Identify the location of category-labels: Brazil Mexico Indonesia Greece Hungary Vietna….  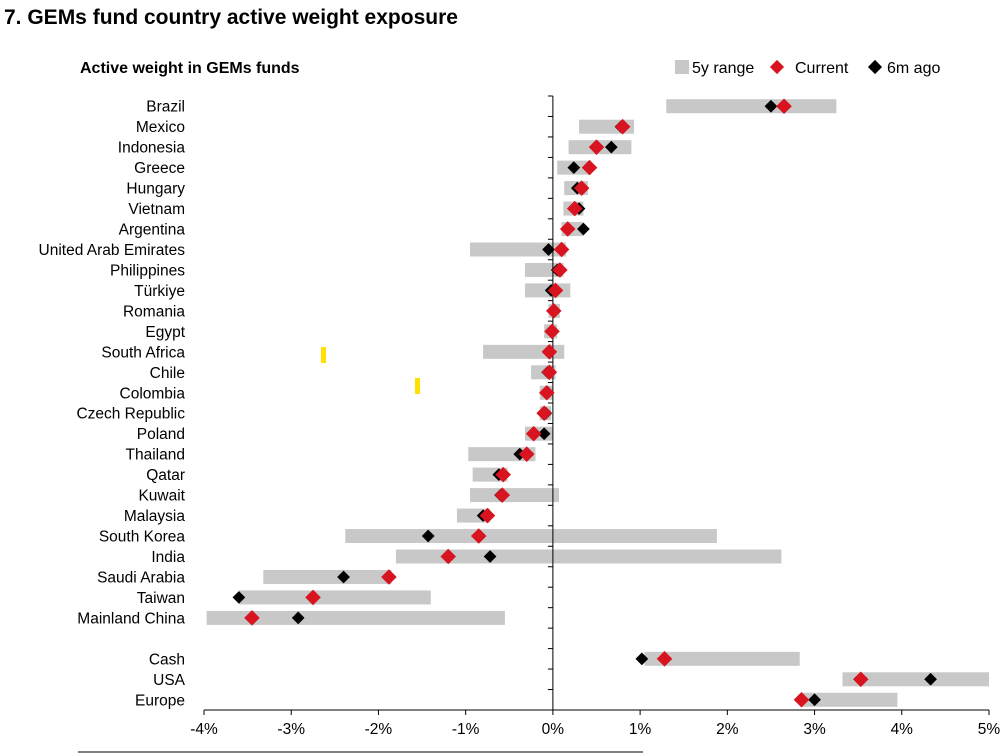
(112, 404).